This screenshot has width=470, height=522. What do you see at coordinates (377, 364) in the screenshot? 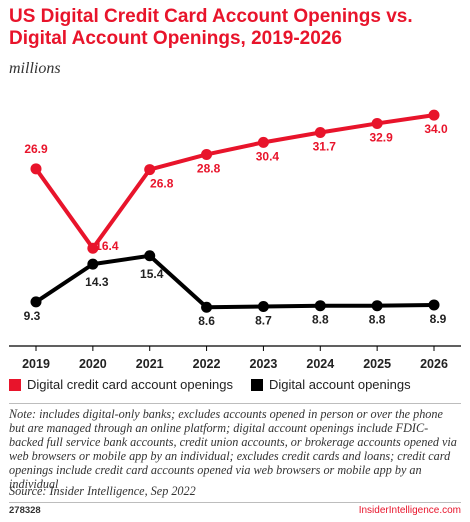
I see `x-tick-label: 2025` at bounding box center [377, 364].